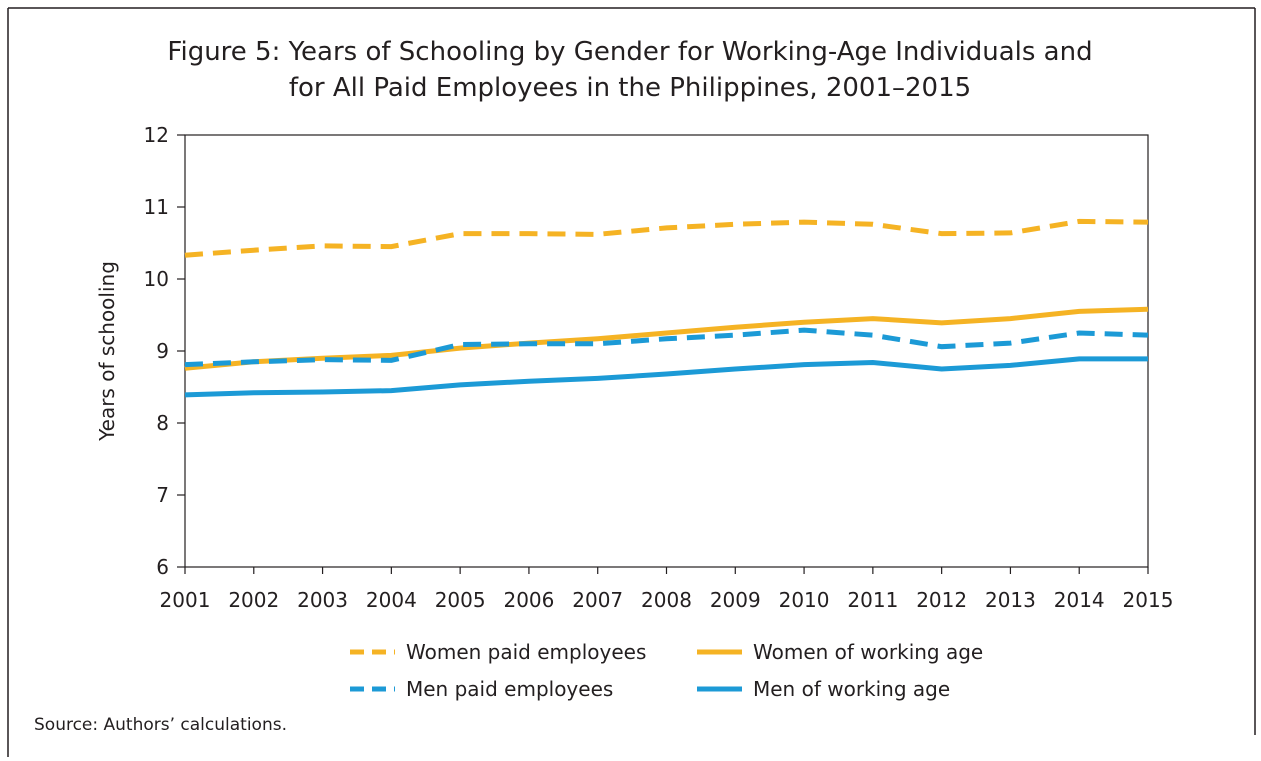 The height and width of the screenshot is (761, 1261). What do you see at coordinates (804, 600) in the screenshot?
I see `x-tick-label: 2010` at bounding box center [804, 600].